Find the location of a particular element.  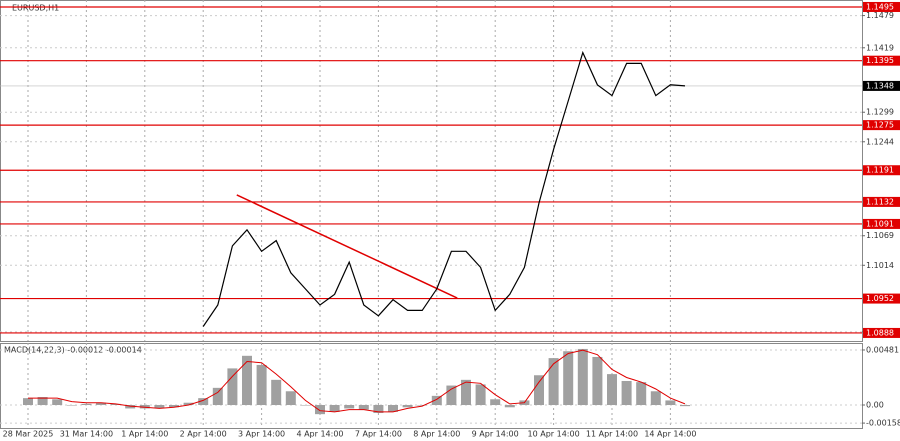

y-tick-label: 0.00481 is located at coordinates (882, 349).